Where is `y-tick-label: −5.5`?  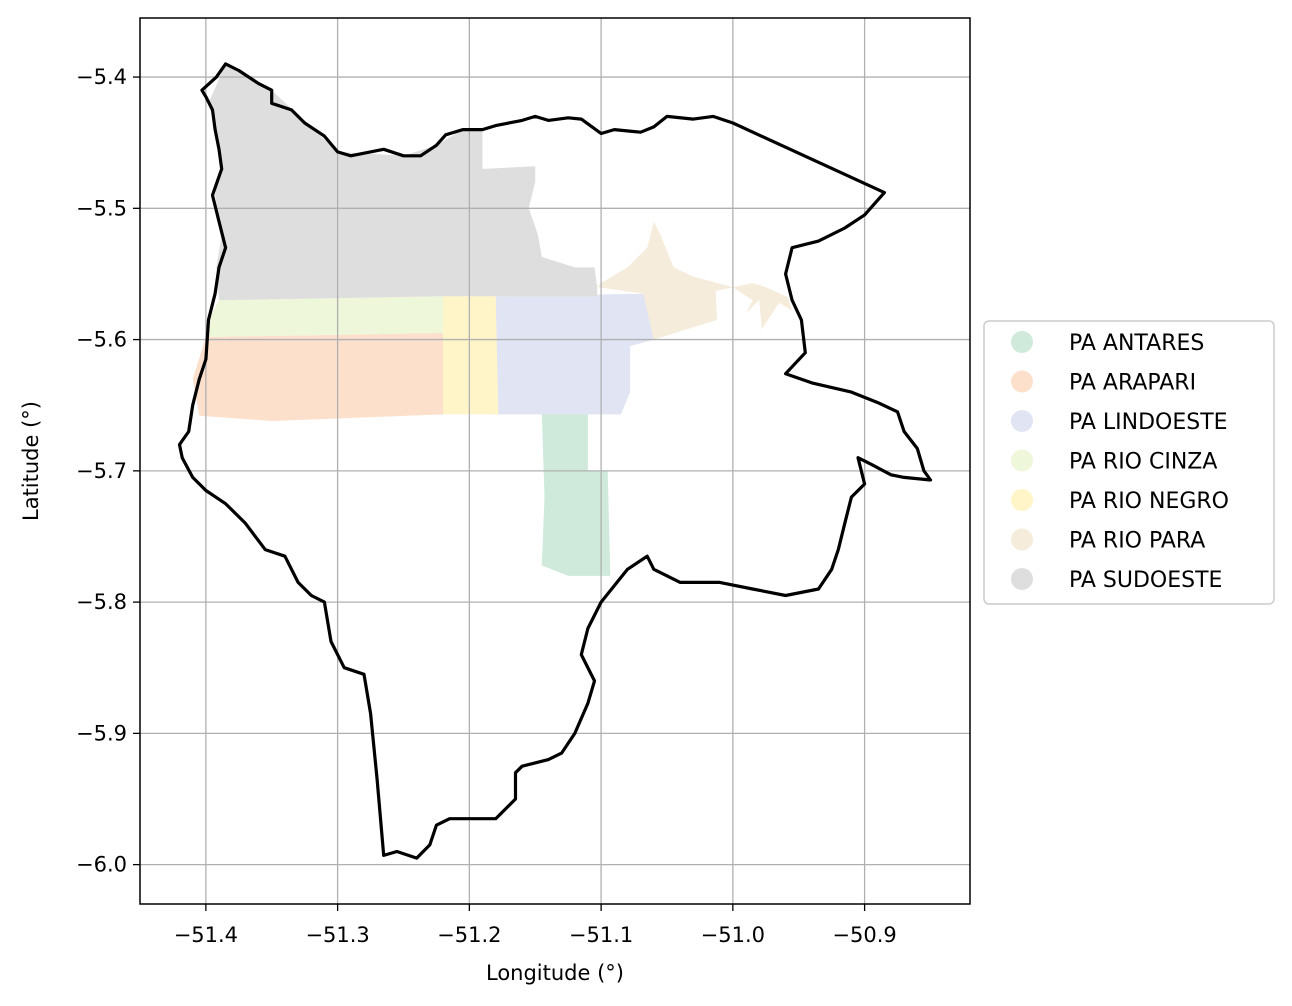 y-tick-label: −5.5 is located at coordinates (101, 208).